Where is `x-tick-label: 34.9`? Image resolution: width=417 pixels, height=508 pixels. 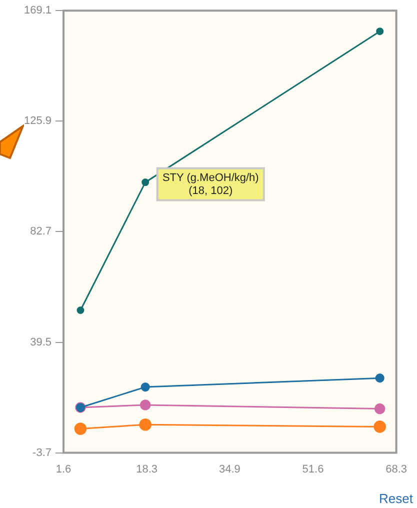 x-tick-label: 34.9 is located at coordinates (229, 469).